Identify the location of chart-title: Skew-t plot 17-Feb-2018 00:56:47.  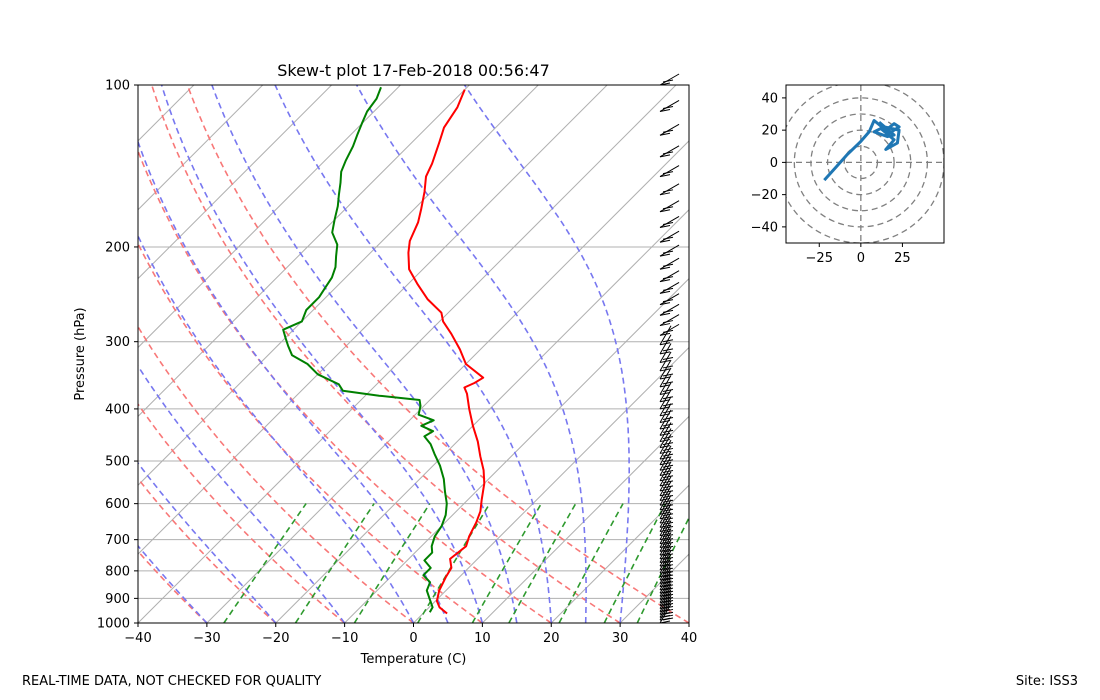
(413, 70).